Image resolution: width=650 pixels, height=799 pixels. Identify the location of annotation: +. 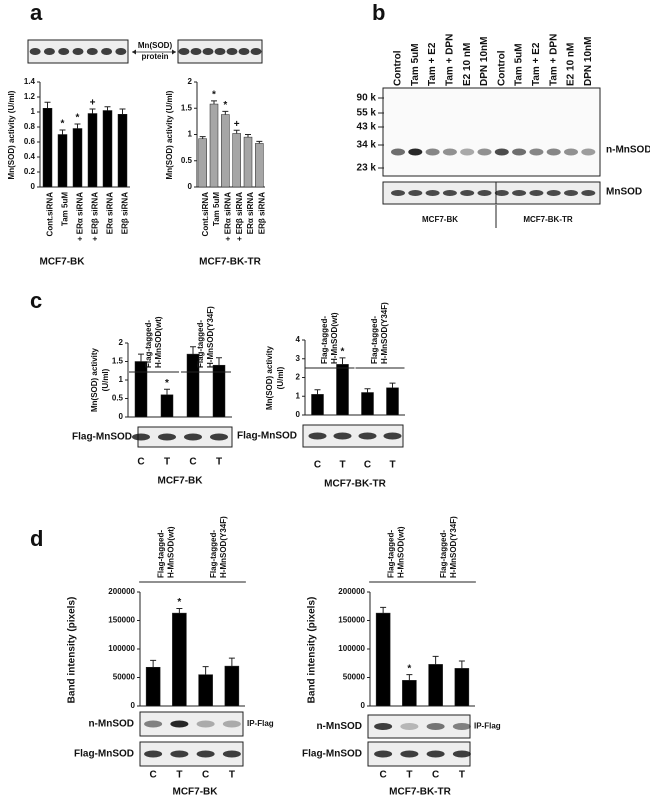
(237, 124).